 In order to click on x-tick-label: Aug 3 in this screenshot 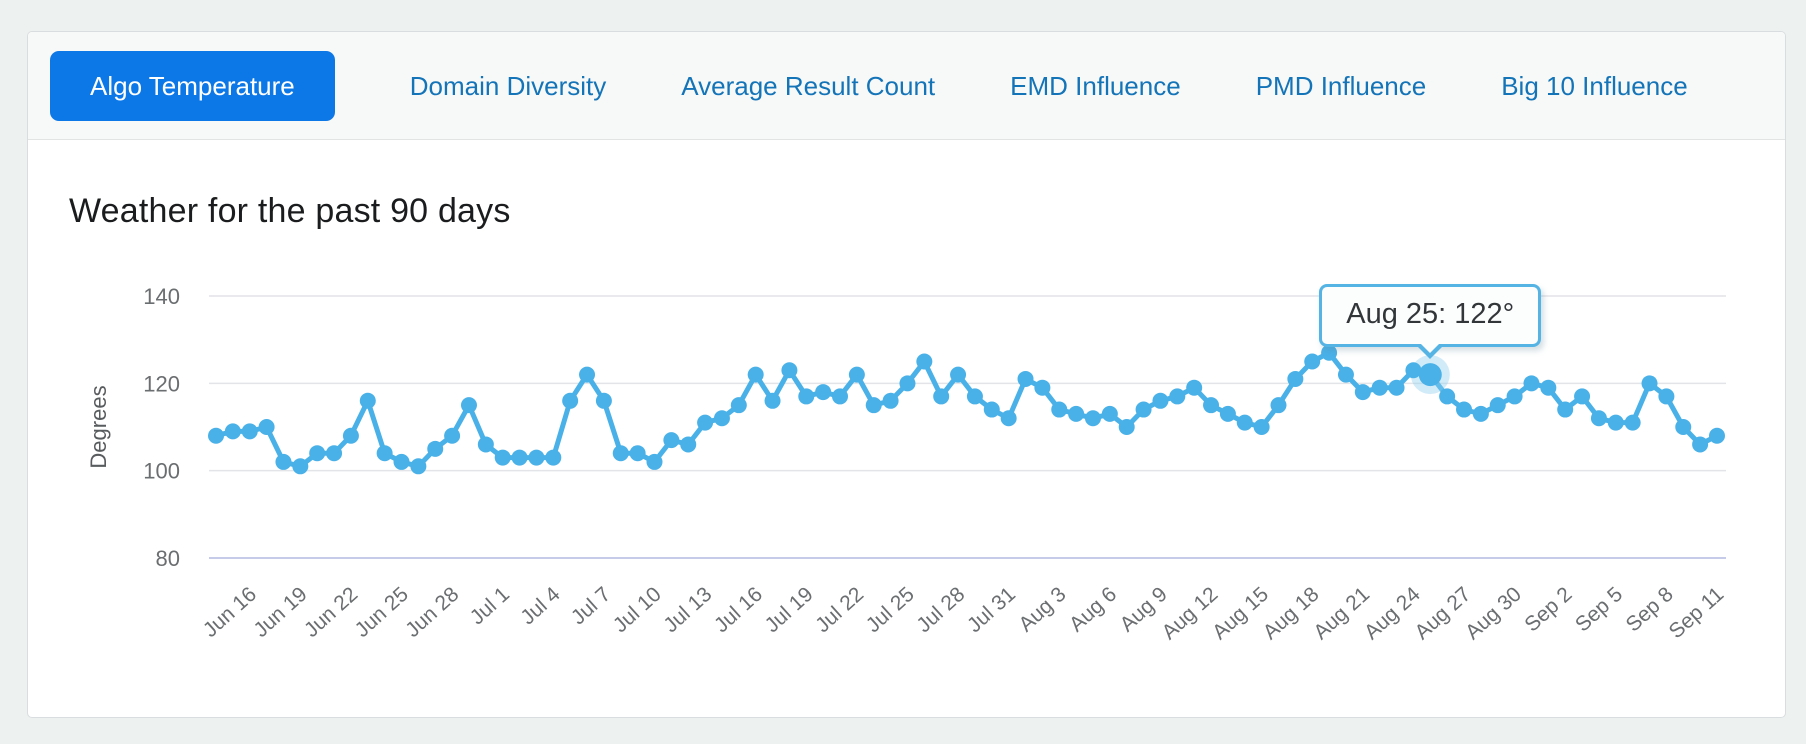, I will do `click(1042, 610)`.